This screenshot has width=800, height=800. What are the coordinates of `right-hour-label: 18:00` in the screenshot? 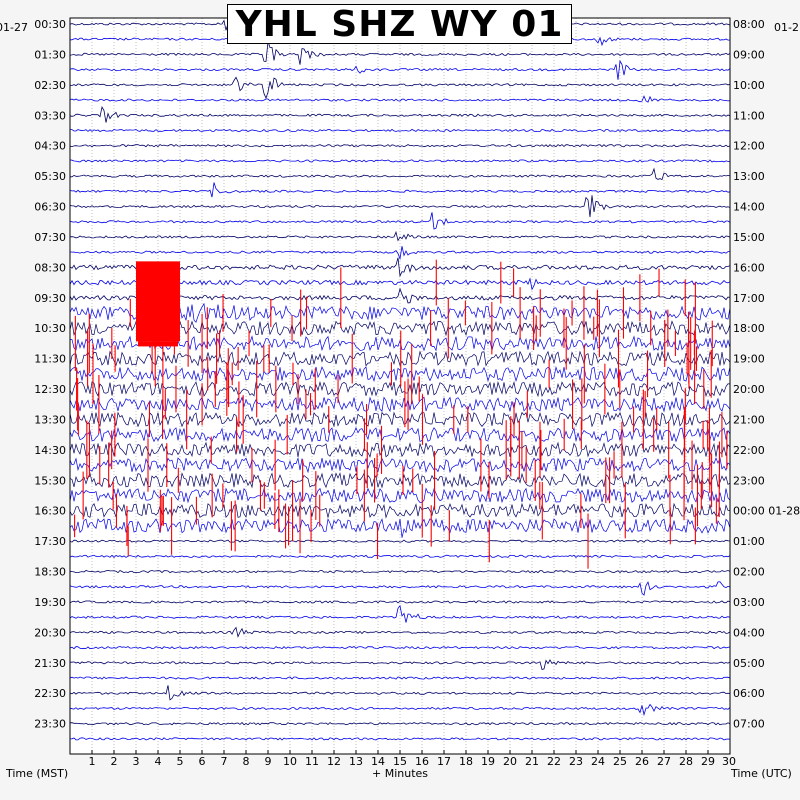 It's located at (749, 328).